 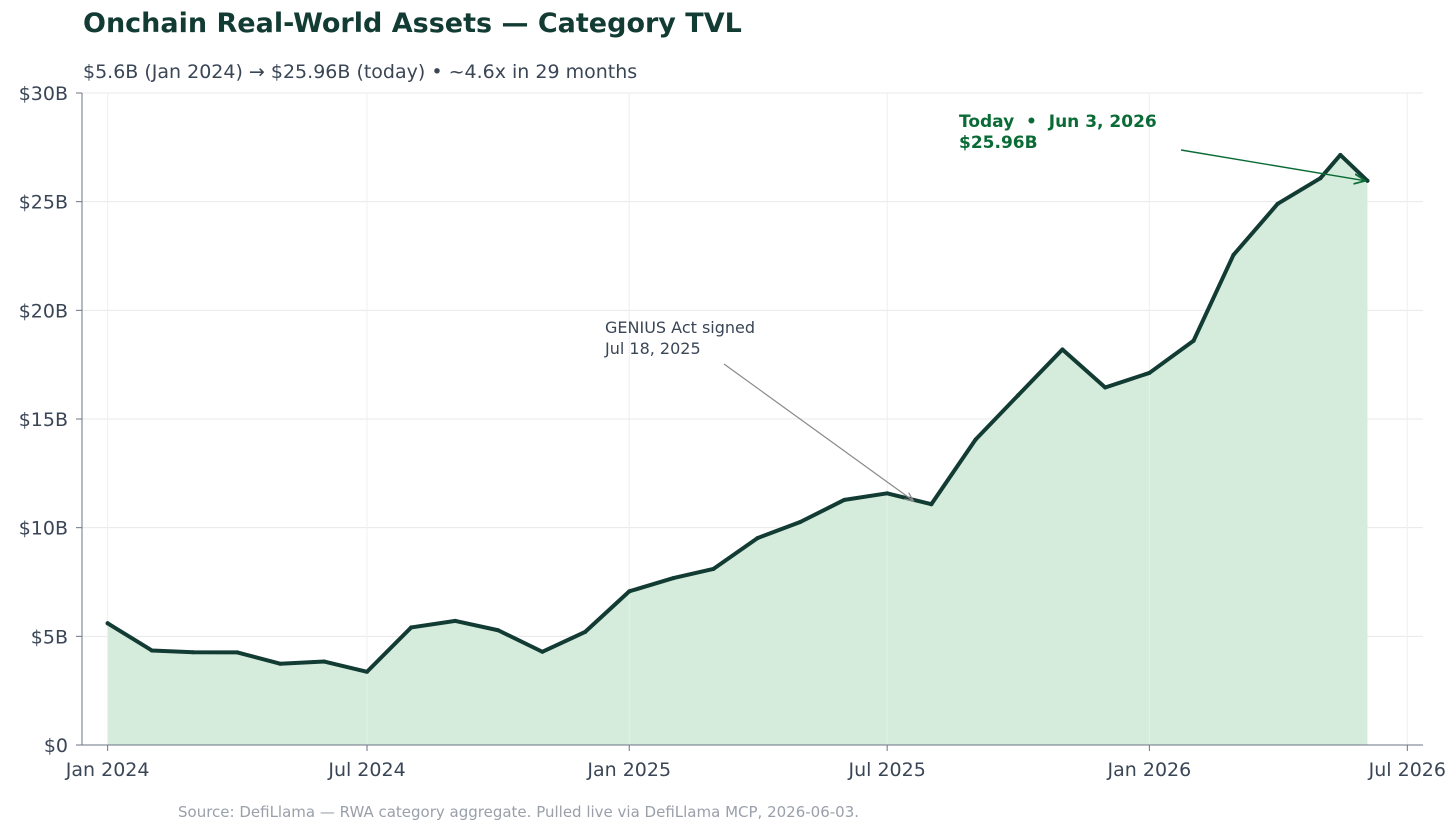 What do you see at coordinates (998, 143) in the screenshot?
I see `today-annotation-label: $25.96B` at bounding box center [998, 143].